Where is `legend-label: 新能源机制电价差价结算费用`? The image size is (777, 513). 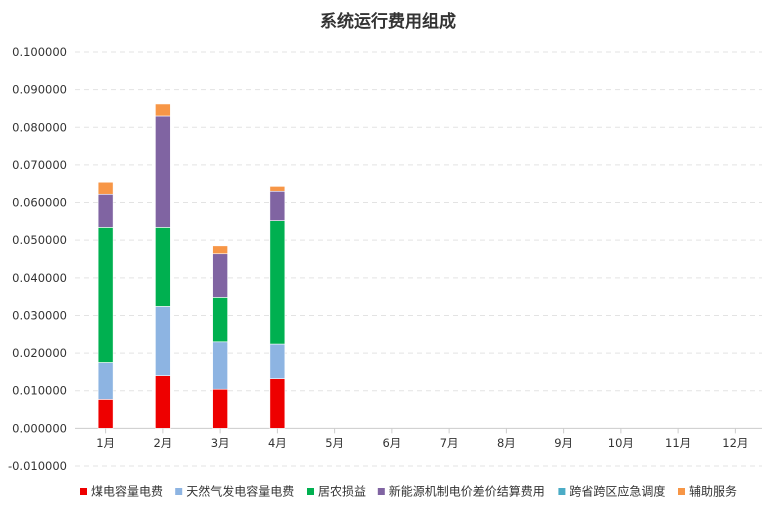
legend-label: 新能源机制电价差价结算费用 is located at coordinates (467, 491).